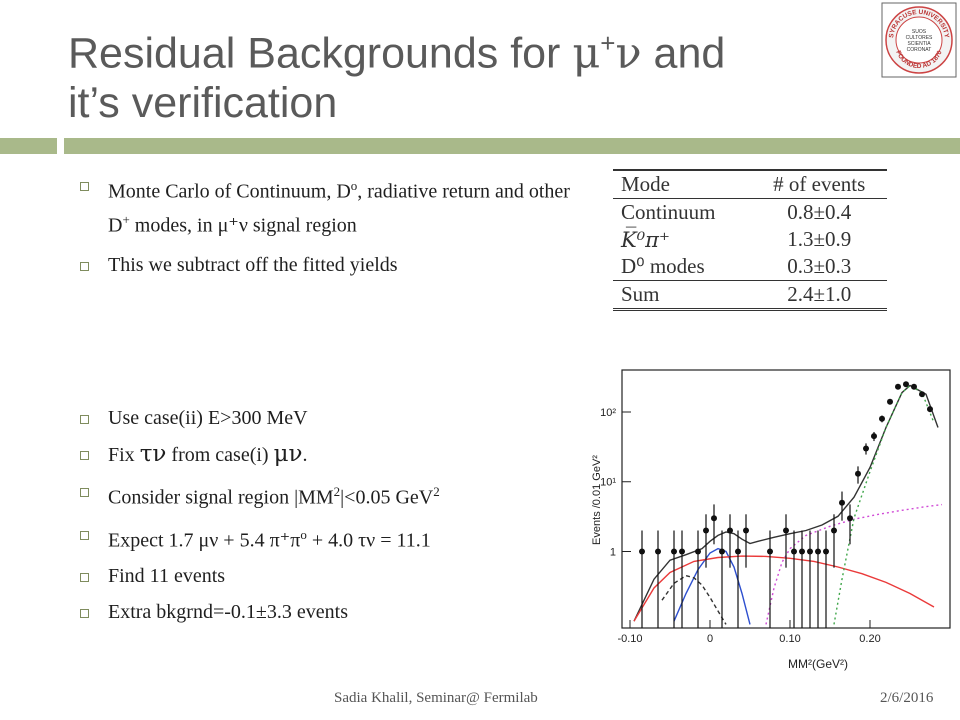 The height and width of the screenshot is (720, 960). I want to click on col-header-mode: Mode, so click(645, 184).